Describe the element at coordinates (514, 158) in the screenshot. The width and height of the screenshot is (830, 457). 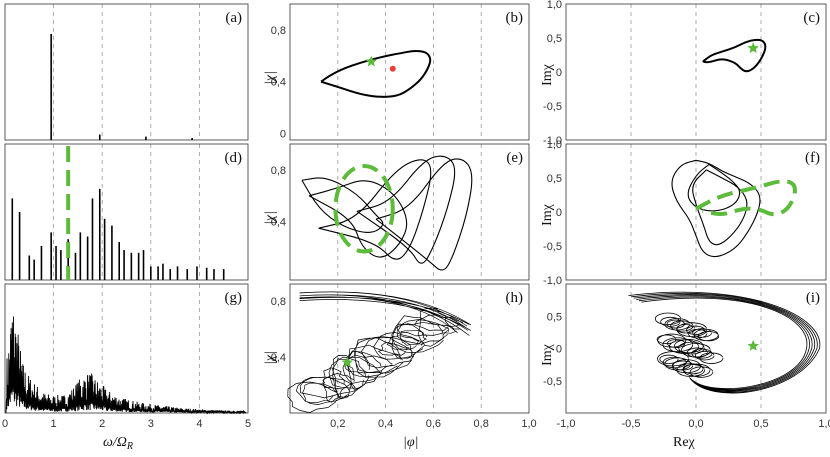
I see `panel-letter-e: (e)` at that location.